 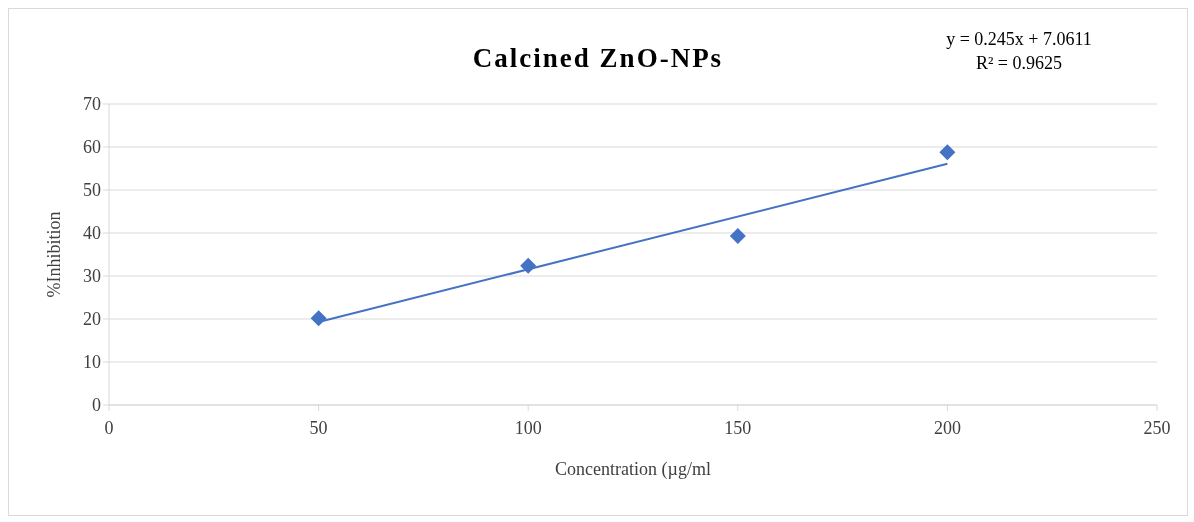 I want to click on x-tick-label: 50, so click(x=318, y=427).